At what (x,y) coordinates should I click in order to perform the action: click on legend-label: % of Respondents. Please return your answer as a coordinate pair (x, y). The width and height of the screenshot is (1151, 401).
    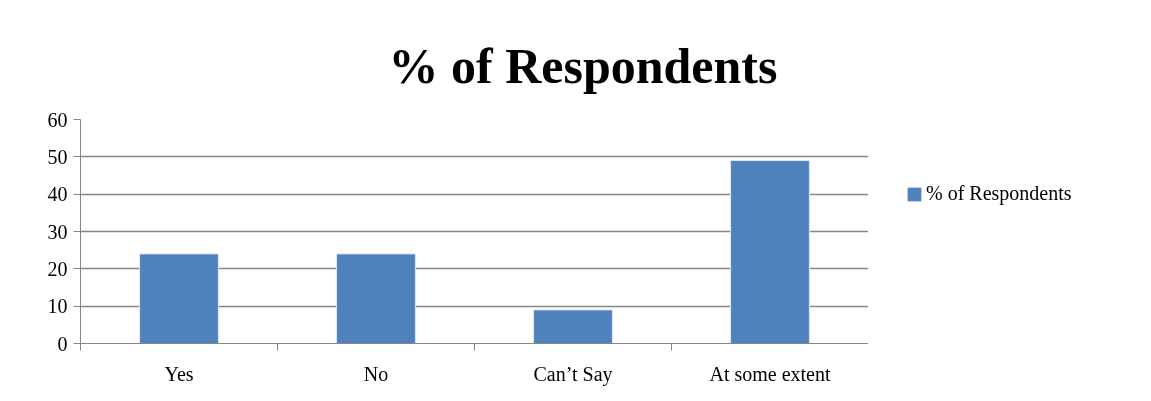
    Looking at the image, I should click on (999, 193).